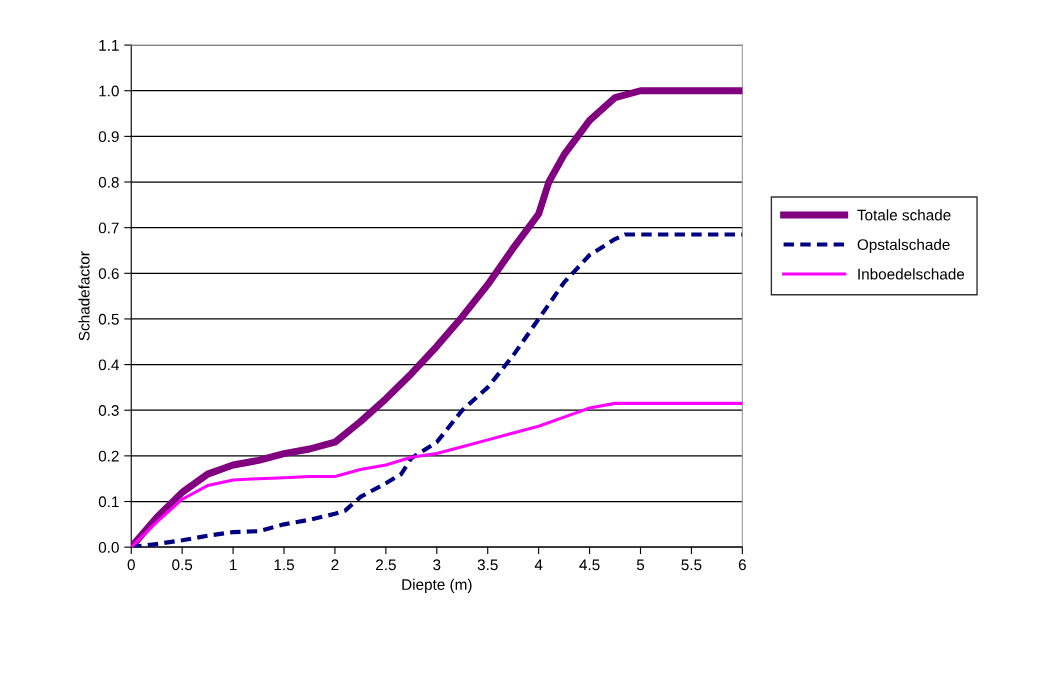 This screenshot has width=1050, height=673. What do you see at coordinates (131, 565) in the screenshot?
I see `x-tick-label: 0` at bounding box center [131, 565].